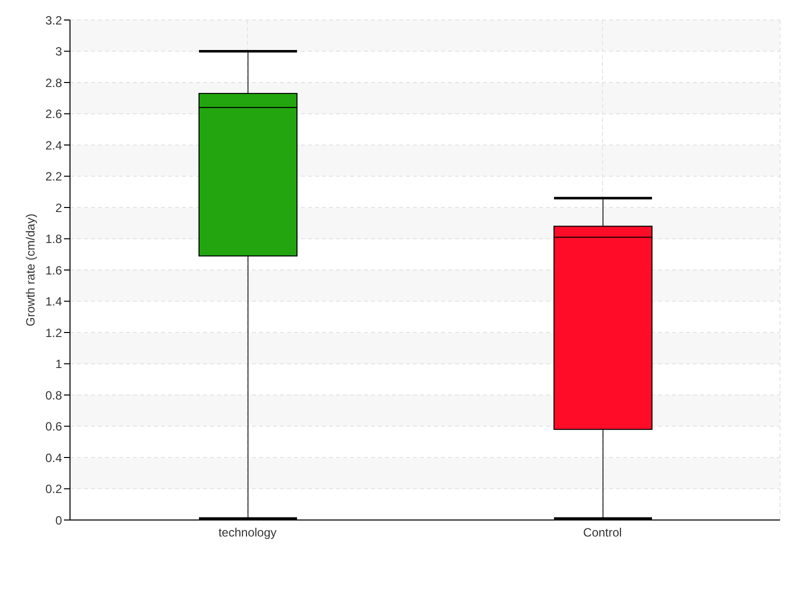 The width and height of the screenshot is (800, 600). What do you see at coordinates (53, 301) in the screenshot?
I see `y-tick-label: 1.4` at bounding box center [53, 301].